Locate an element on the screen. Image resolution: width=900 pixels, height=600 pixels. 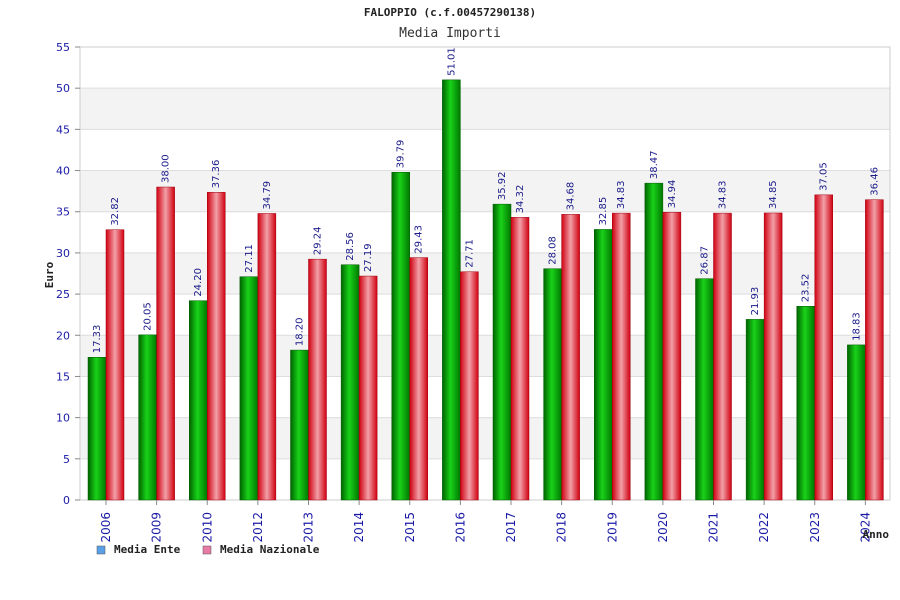
chart-subtitle: Media Importi is located at coordinates (450, 33).